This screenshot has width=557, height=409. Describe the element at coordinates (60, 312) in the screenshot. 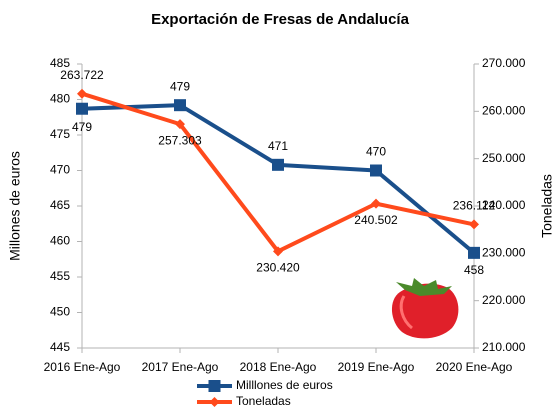

I see `y-tick-label: 450` at that location.